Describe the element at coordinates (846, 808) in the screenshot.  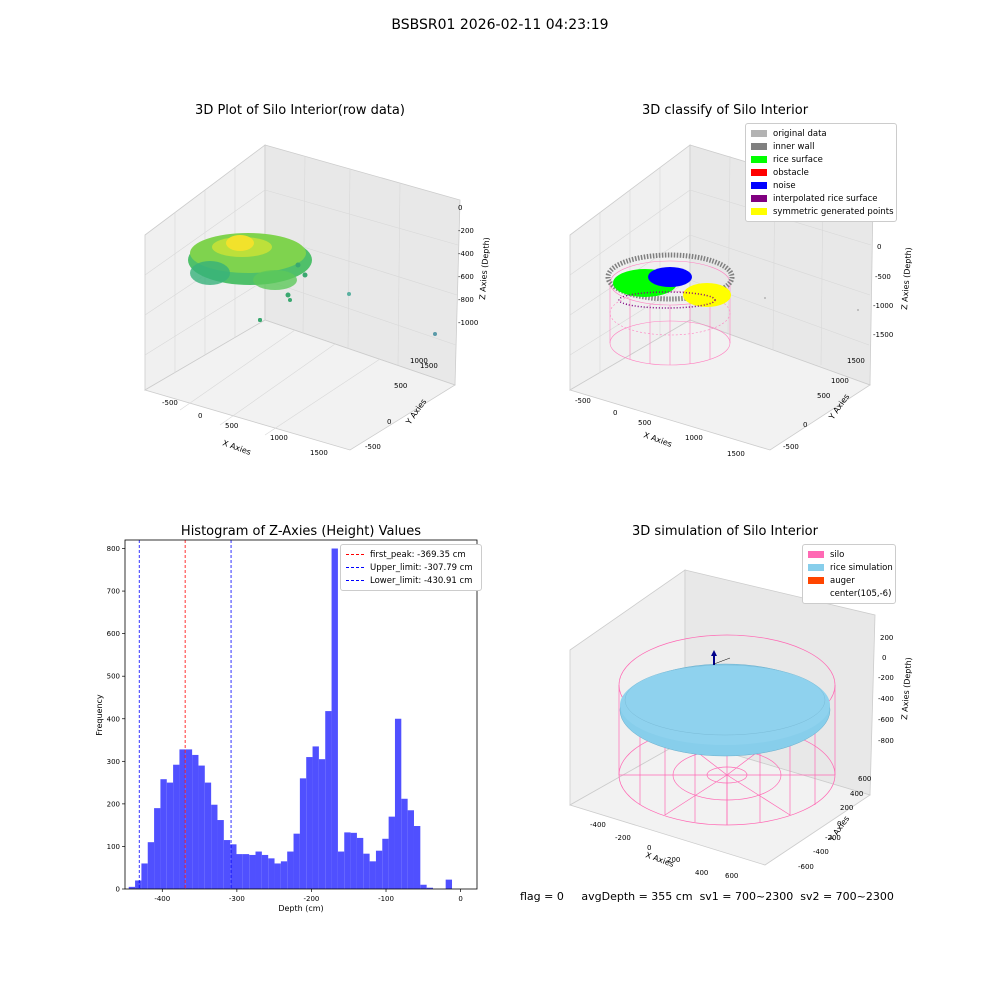
I see `svg-text: 200` at that location.